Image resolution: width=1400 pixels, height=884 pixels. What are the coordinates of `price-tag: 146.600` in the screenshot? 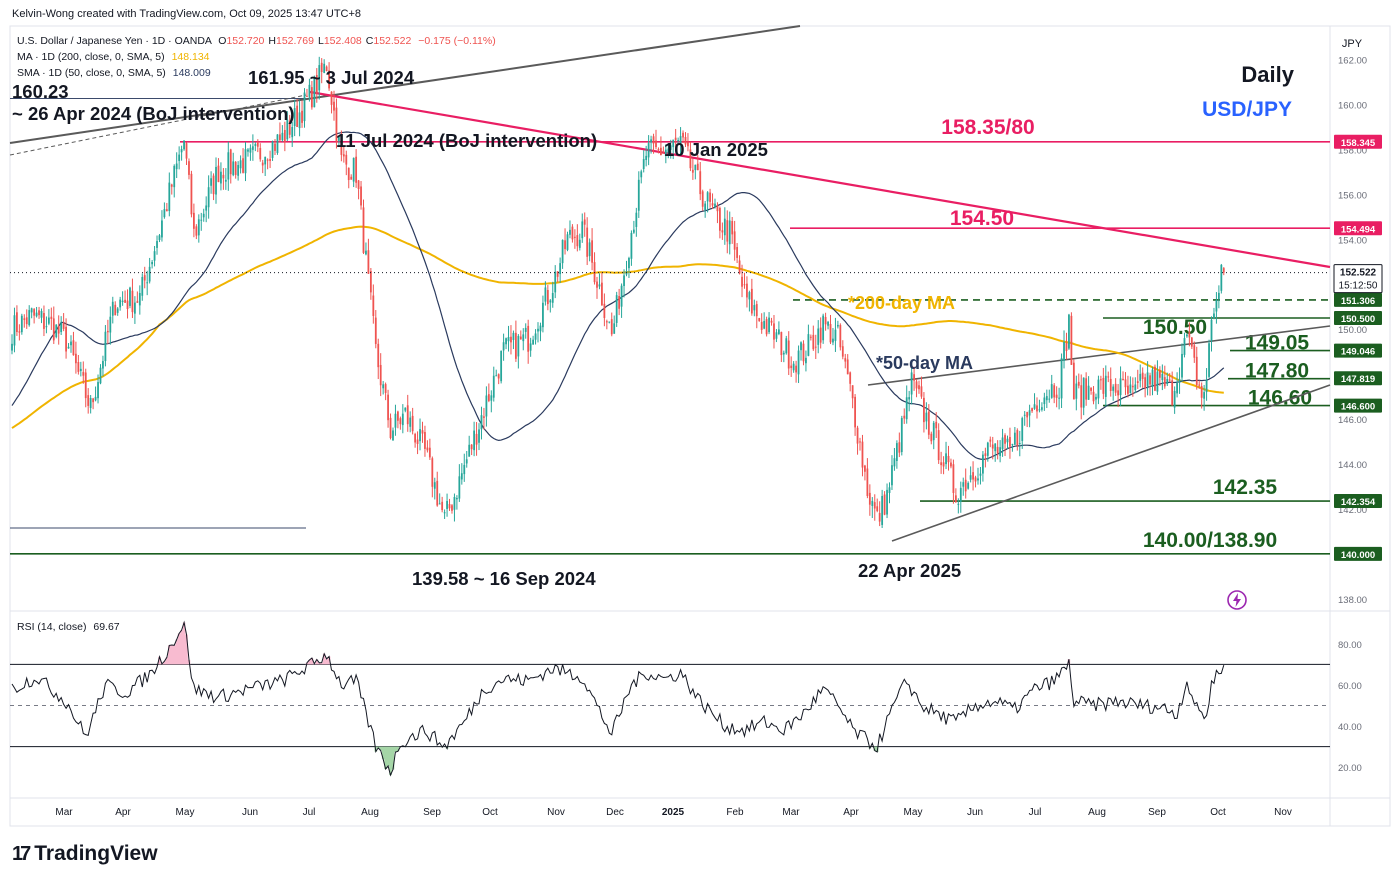 It's located at (1358, 407).